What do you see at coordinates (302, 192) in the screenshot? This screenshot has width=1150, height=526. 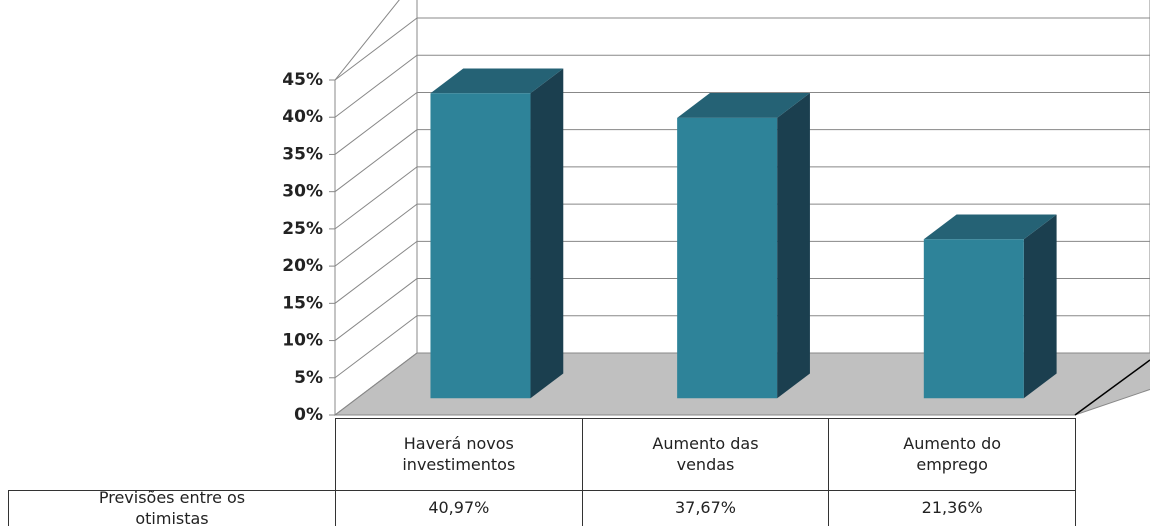 I see `y-tick-label: 30%` at bounding box center [302, 192].